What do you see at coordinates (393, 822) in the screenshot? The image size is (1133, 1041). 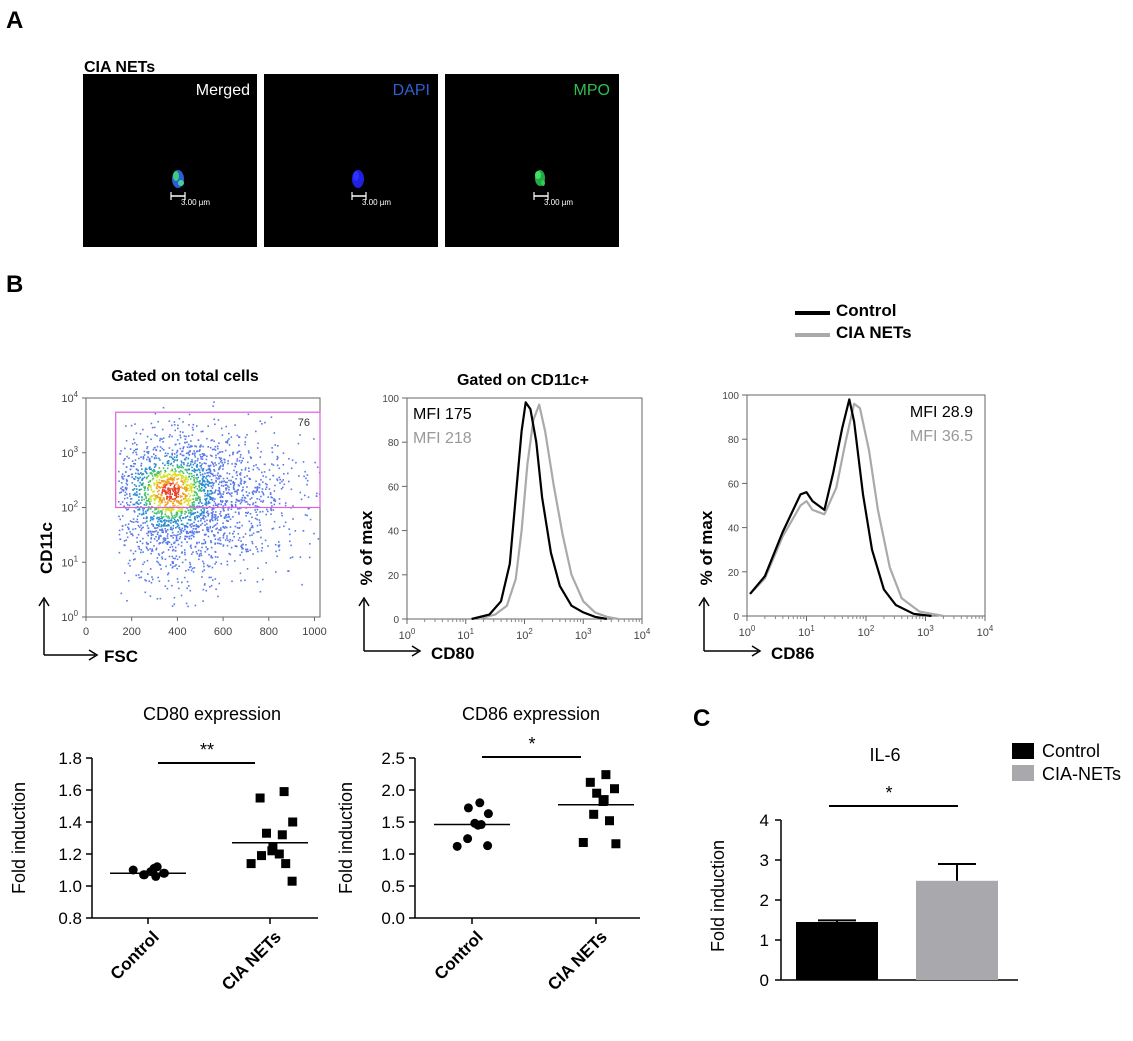 I see `y-tick-label: 1.5` at bounding box center [393, 822].